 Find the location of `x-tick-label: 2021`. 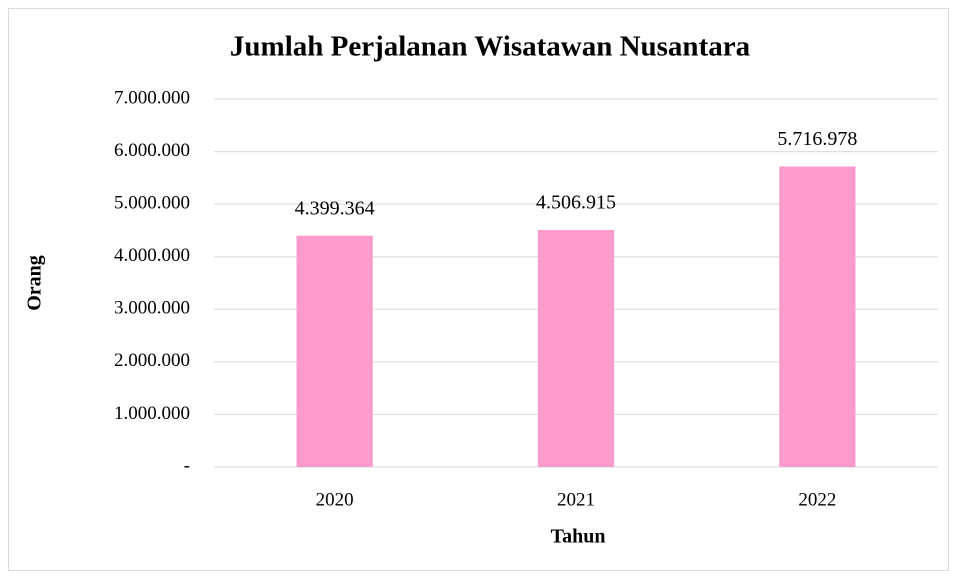

x-tick-label: 2021 is located at coordinates (576, 499).